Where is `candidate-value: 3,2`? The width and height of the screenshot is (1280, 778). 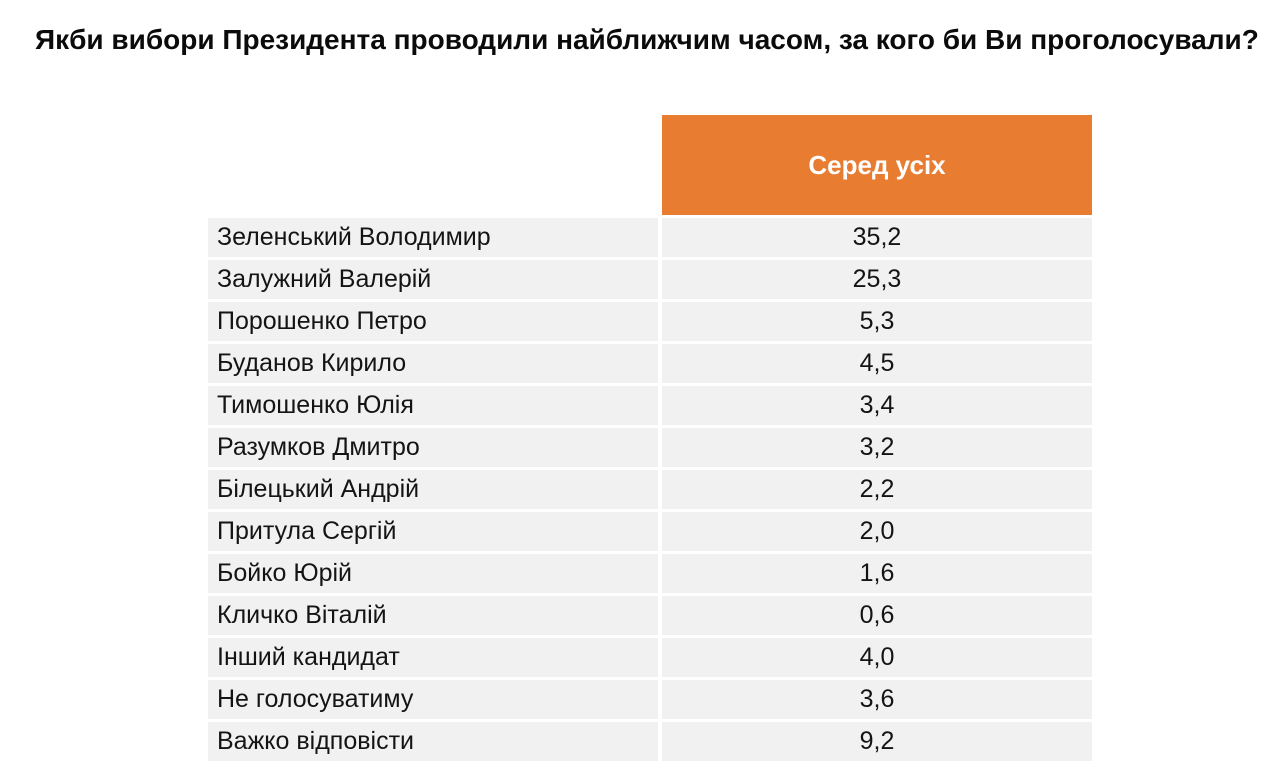
candidate-value: 3,2 is located at coordinates (877, 447).